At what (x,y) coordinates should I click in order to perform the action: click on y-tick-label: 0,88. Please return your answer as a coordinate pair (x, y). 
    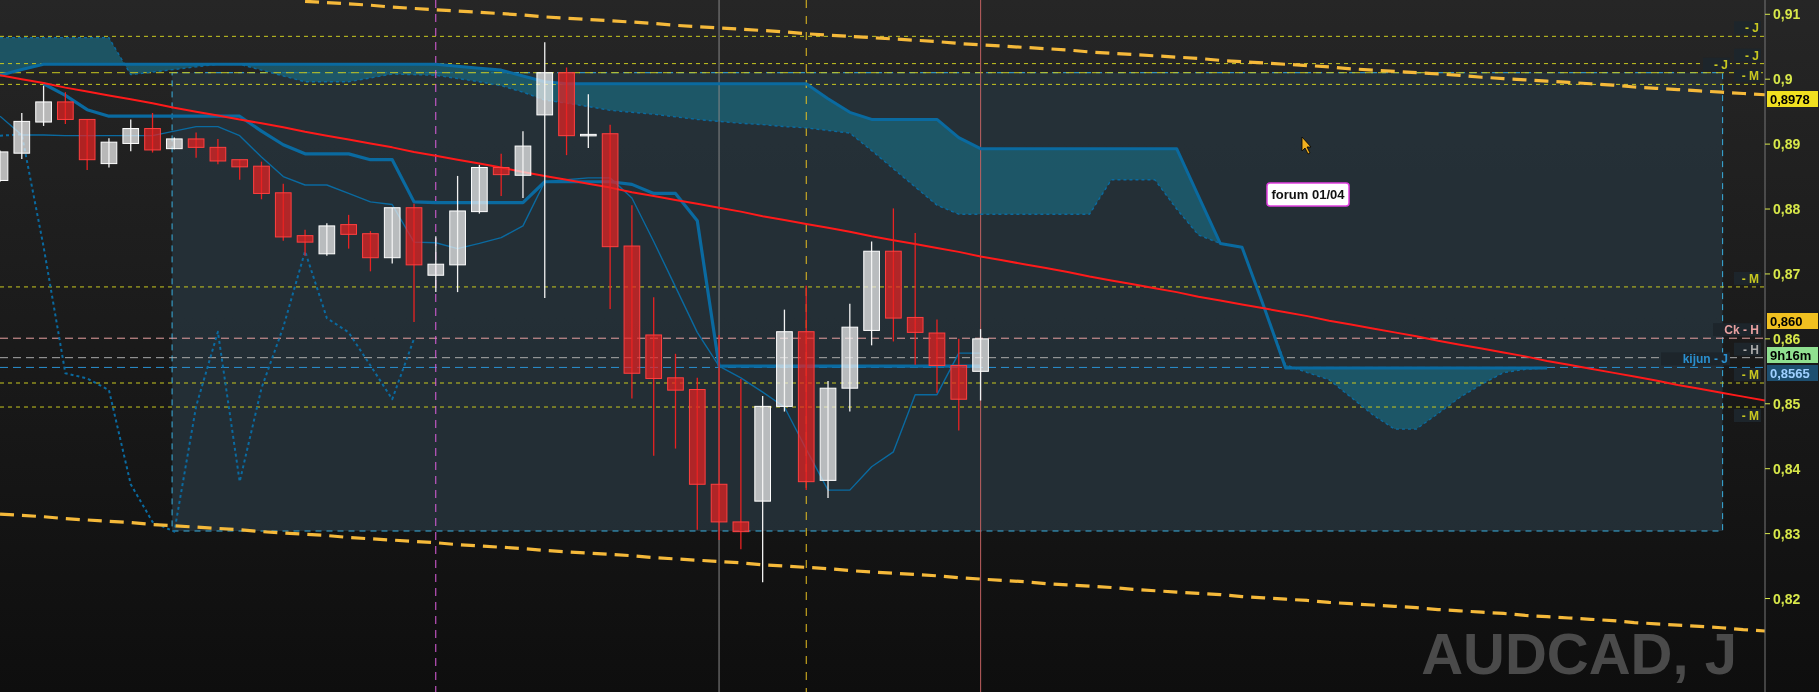
    Looking at the image, I should click on (1787, 209).